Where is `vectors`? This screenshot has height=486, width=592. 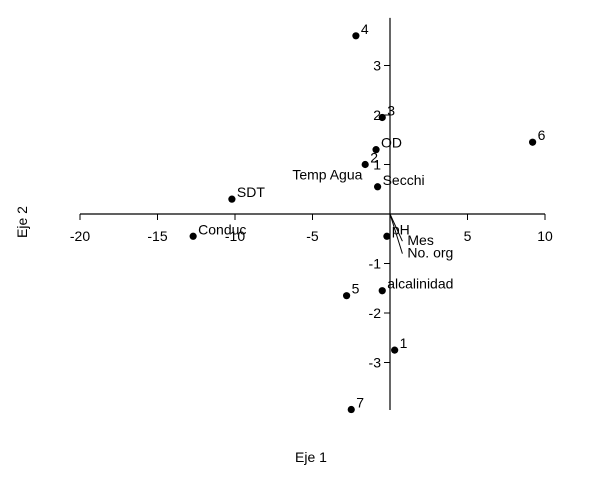
vectors is located at coordinates (396, 233).